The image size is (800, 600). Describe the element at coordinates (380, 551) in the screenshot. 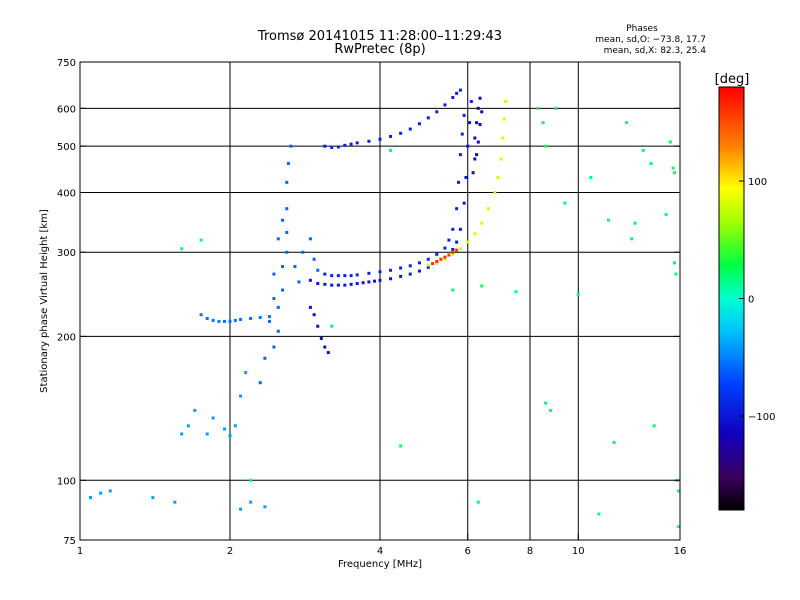

I see `x-tick-label: 4` at that location.